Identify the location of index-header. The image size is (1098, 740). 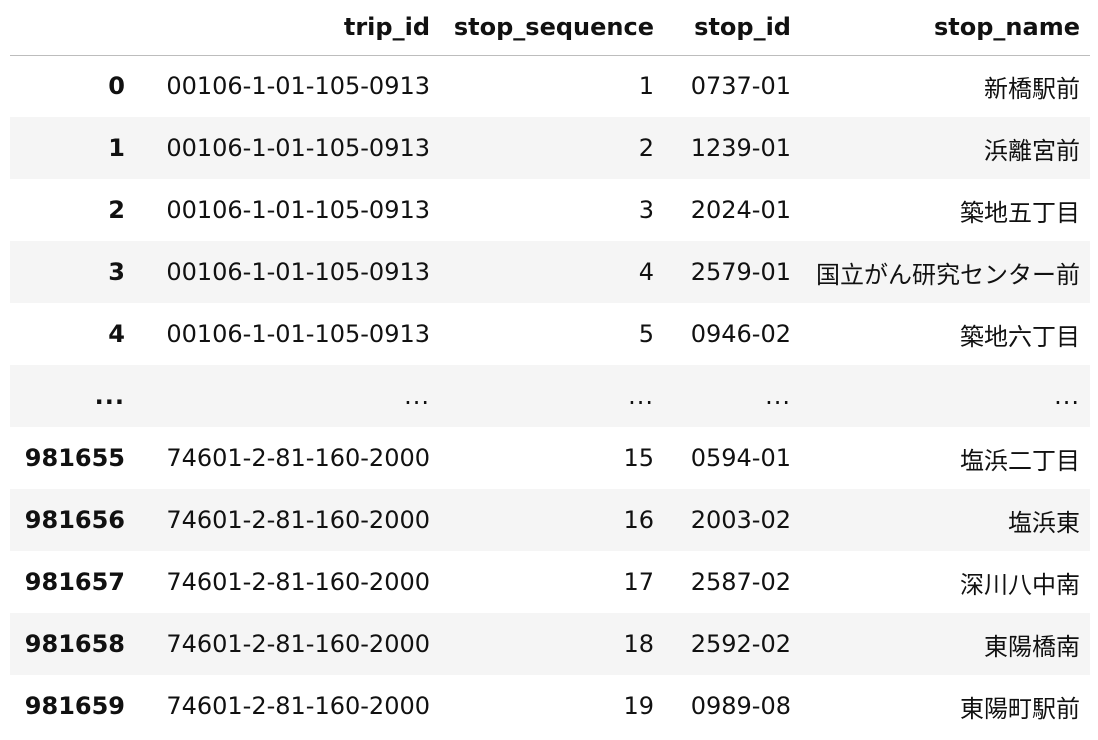
(72, 28).